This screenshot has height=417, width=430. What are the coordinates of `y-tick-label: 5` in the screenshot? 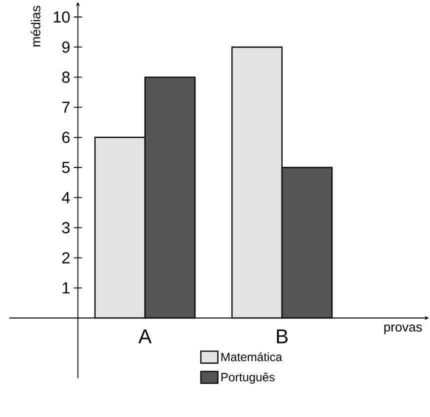 It's located at (66, 168).